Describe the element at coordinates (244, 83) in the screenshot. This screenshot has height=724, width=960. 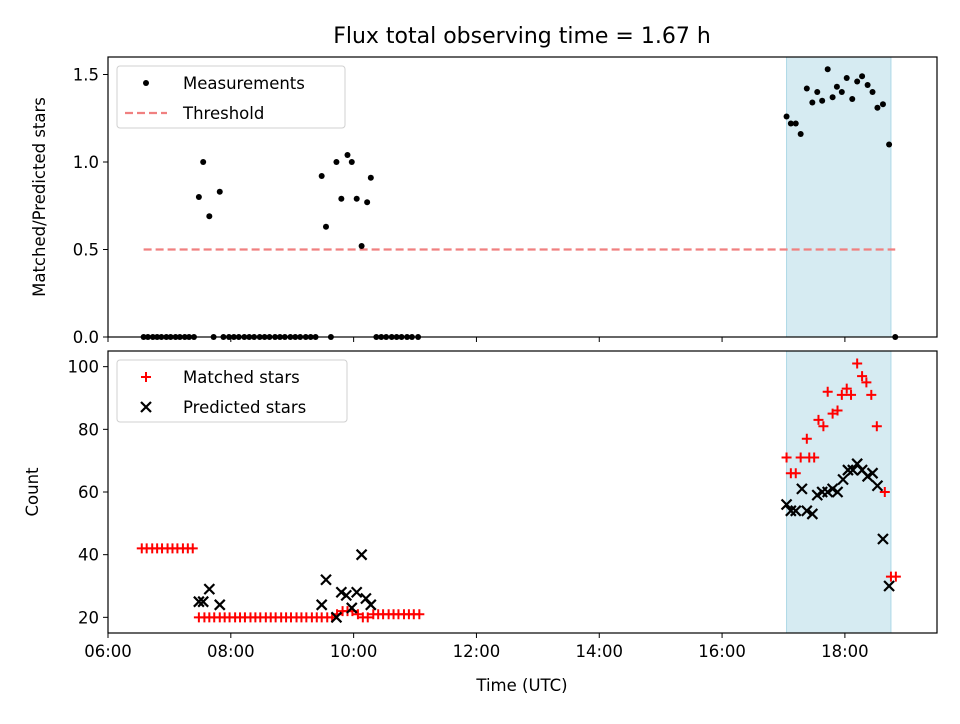
I see `legend-label: Measurements` at that location.